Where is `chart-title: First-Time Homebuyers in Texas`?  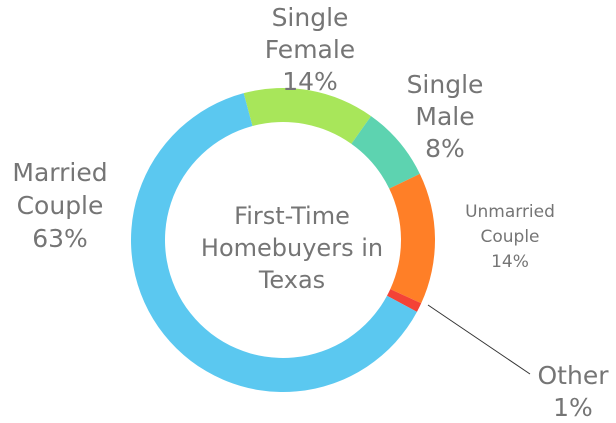
chart-title: First-Time Homebuyers in Texas is located at coordinates (292, 248).